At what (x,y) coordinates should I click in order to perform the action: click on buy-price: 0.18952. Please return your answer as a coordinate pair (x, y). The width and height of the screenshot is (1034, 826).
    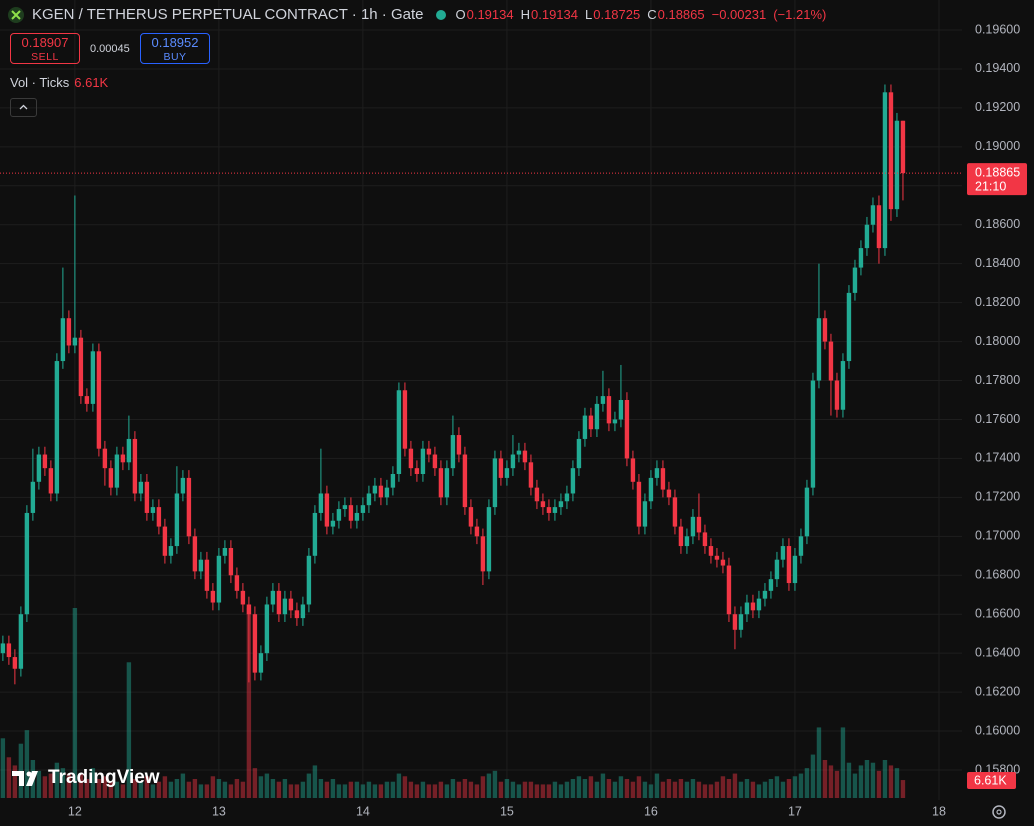
    Looking at the image, I should click on (175, 42).